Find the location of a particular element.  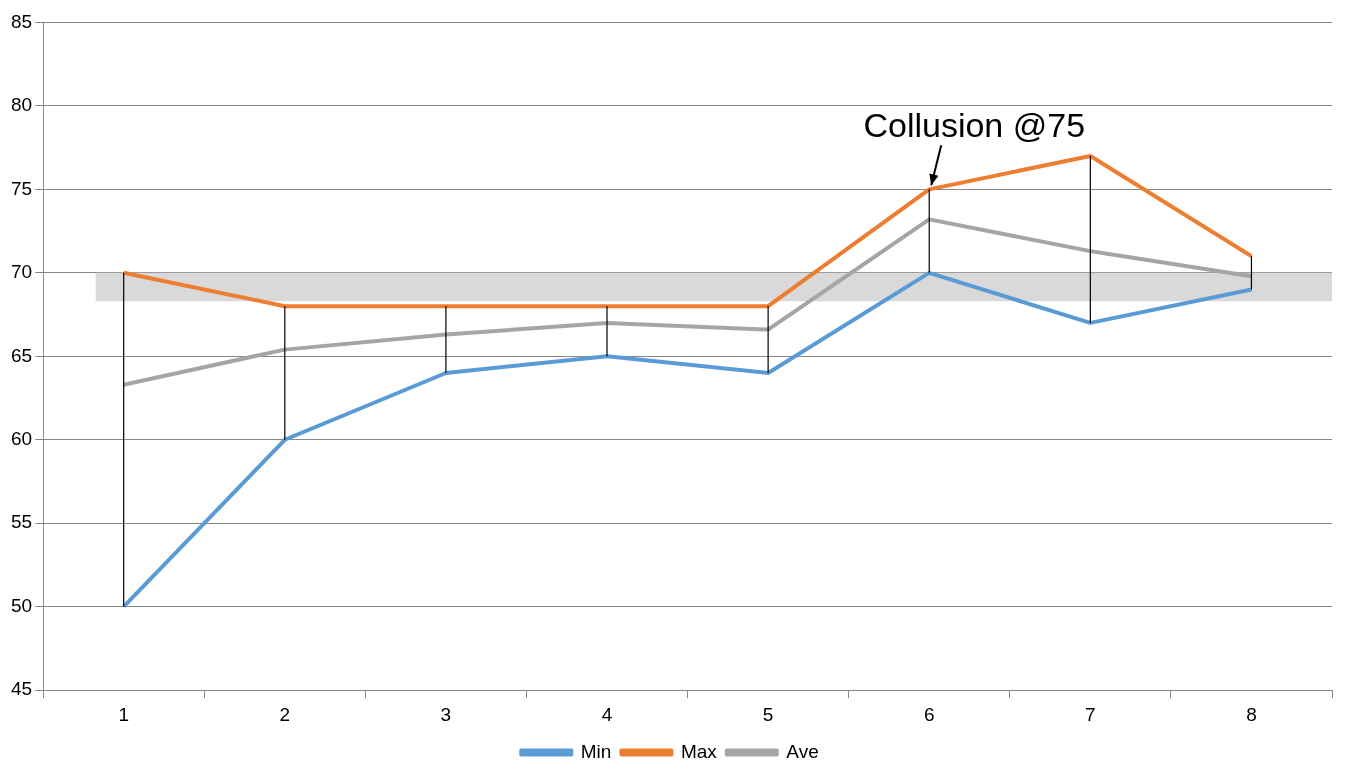

legend-label: Ave is located at coordinates (802, 751).